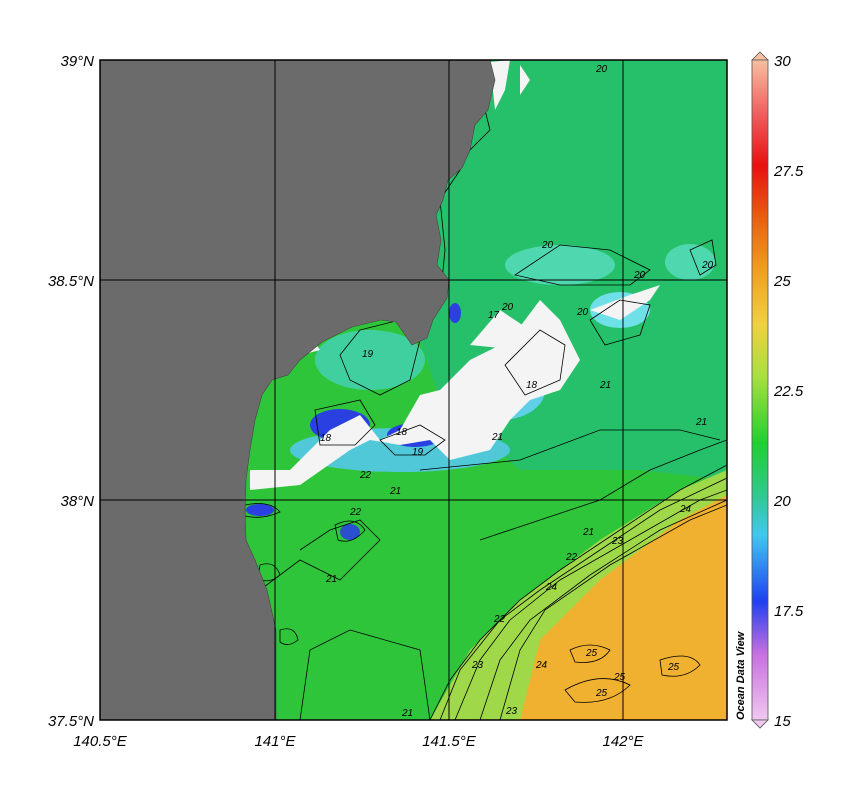  What do you see at coordinates (782, 281) in the screenshot?
I see `colorbar-tick-label: 25` at bounding box center [782, 281].